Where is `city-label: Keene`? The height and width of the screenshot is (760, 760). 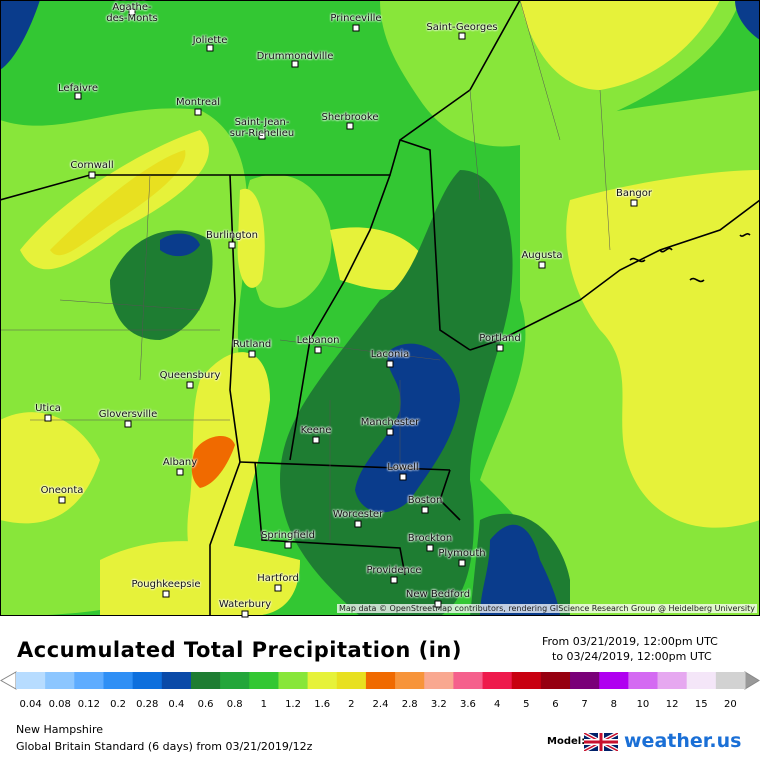 city-label: Keene is located at coordinates (316, 430).